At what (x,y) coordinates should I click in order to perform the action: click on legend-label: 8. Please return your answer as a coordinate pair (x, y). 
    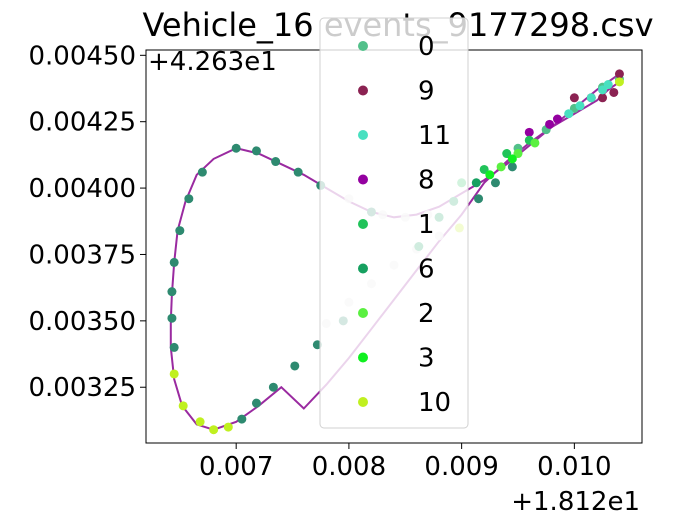
    Looking at the image, I should click on (426, 181).